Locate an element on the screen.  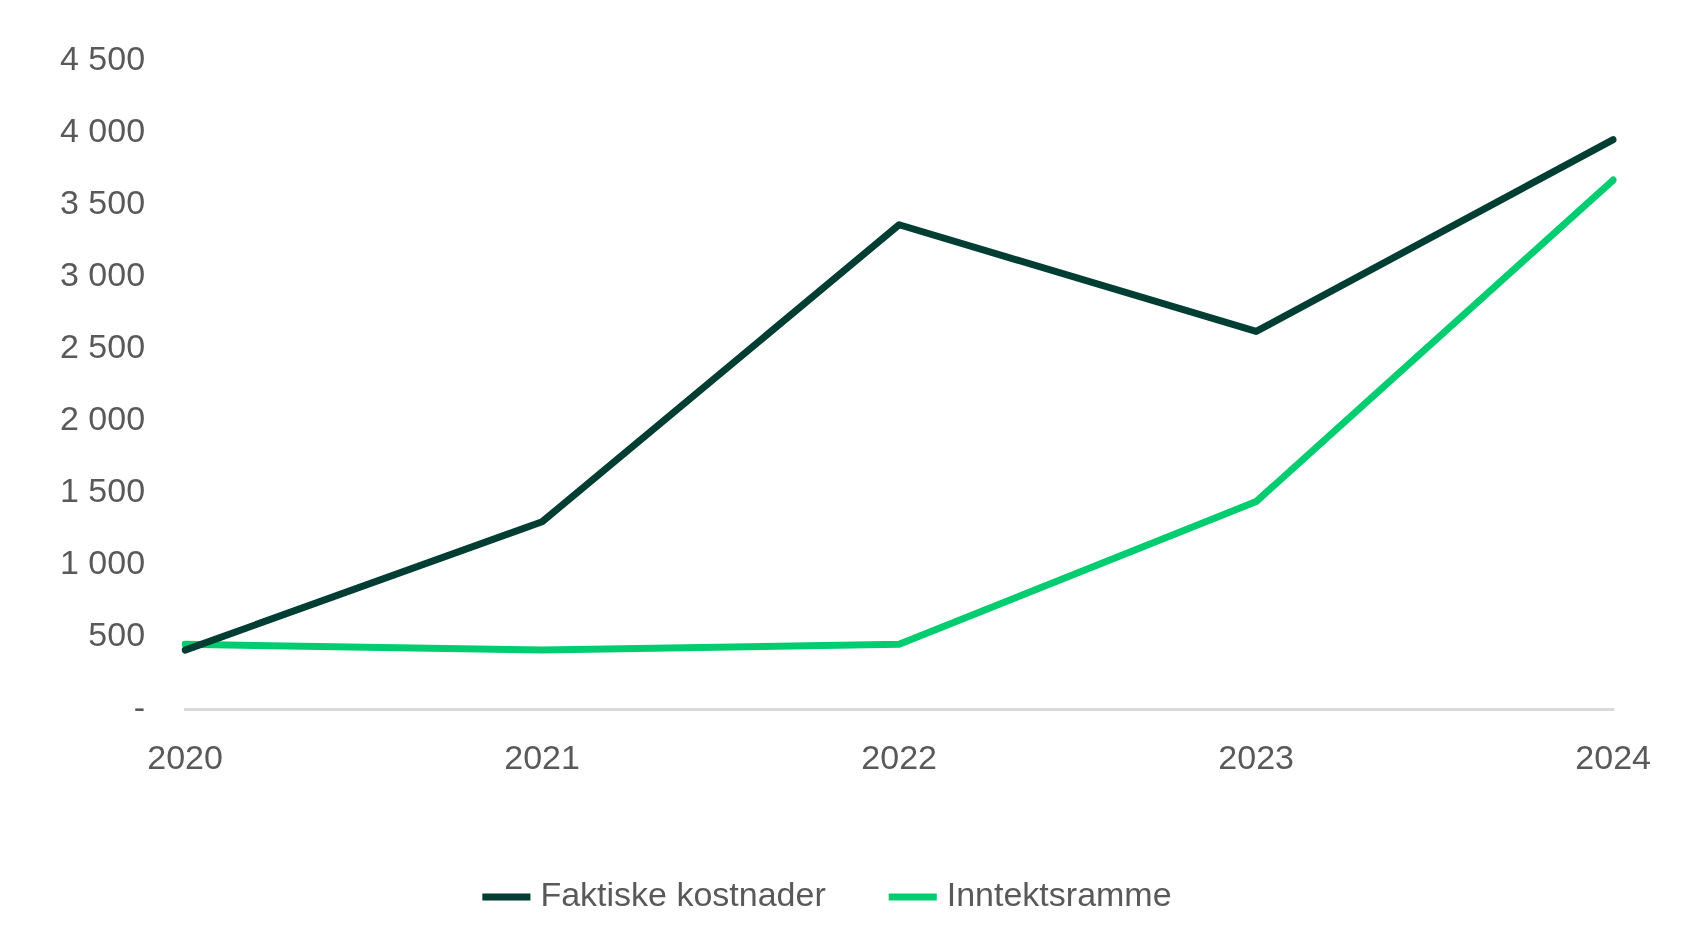
x-tick-label: 2023 is located at coordinates (1256, 756).